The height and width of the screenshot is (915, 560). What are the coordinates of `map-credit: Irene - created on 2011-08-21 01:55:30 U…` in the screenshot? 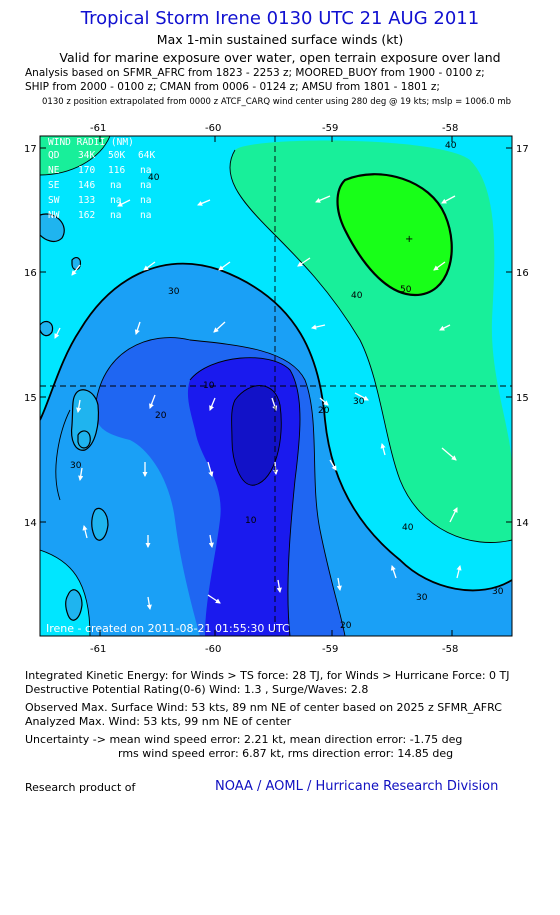 It's located at (168, 628).